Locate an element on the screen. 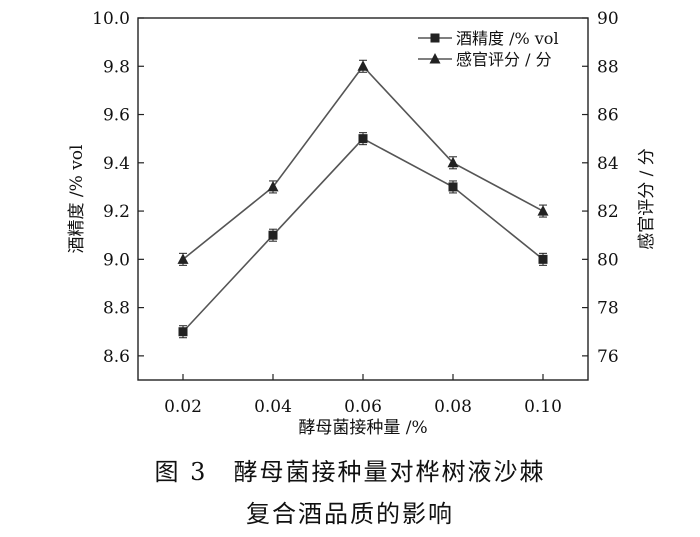 This screenshot has height=537, width=700. x-axis-title: 酵母菌接种量 /% is located at coordinates (362, 428).